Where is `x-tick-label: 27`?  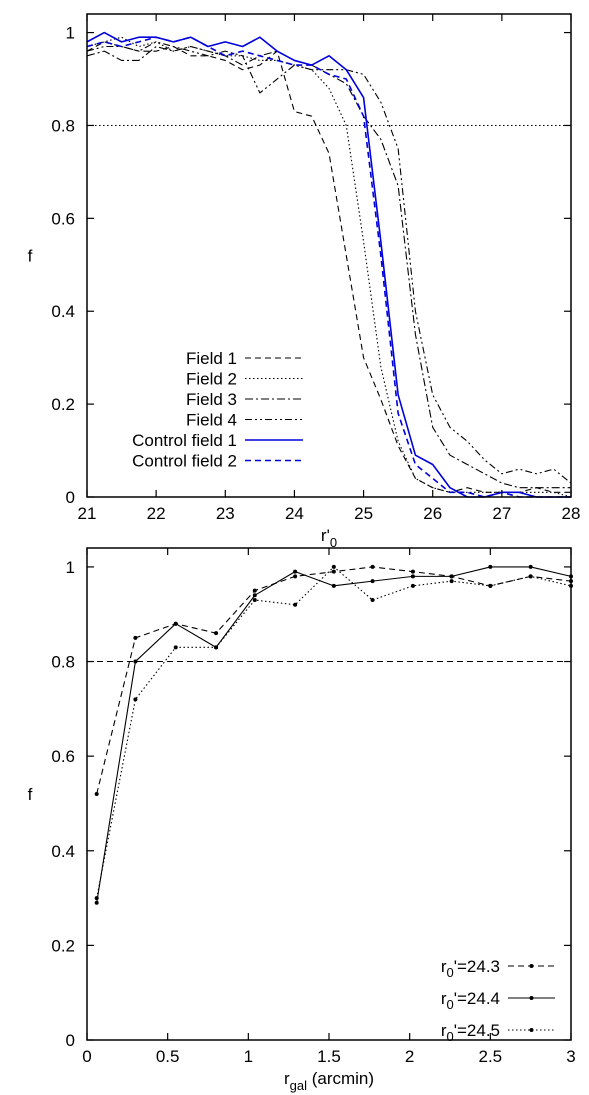 x-tick-label: 27 is located at coordinates (501, 513).